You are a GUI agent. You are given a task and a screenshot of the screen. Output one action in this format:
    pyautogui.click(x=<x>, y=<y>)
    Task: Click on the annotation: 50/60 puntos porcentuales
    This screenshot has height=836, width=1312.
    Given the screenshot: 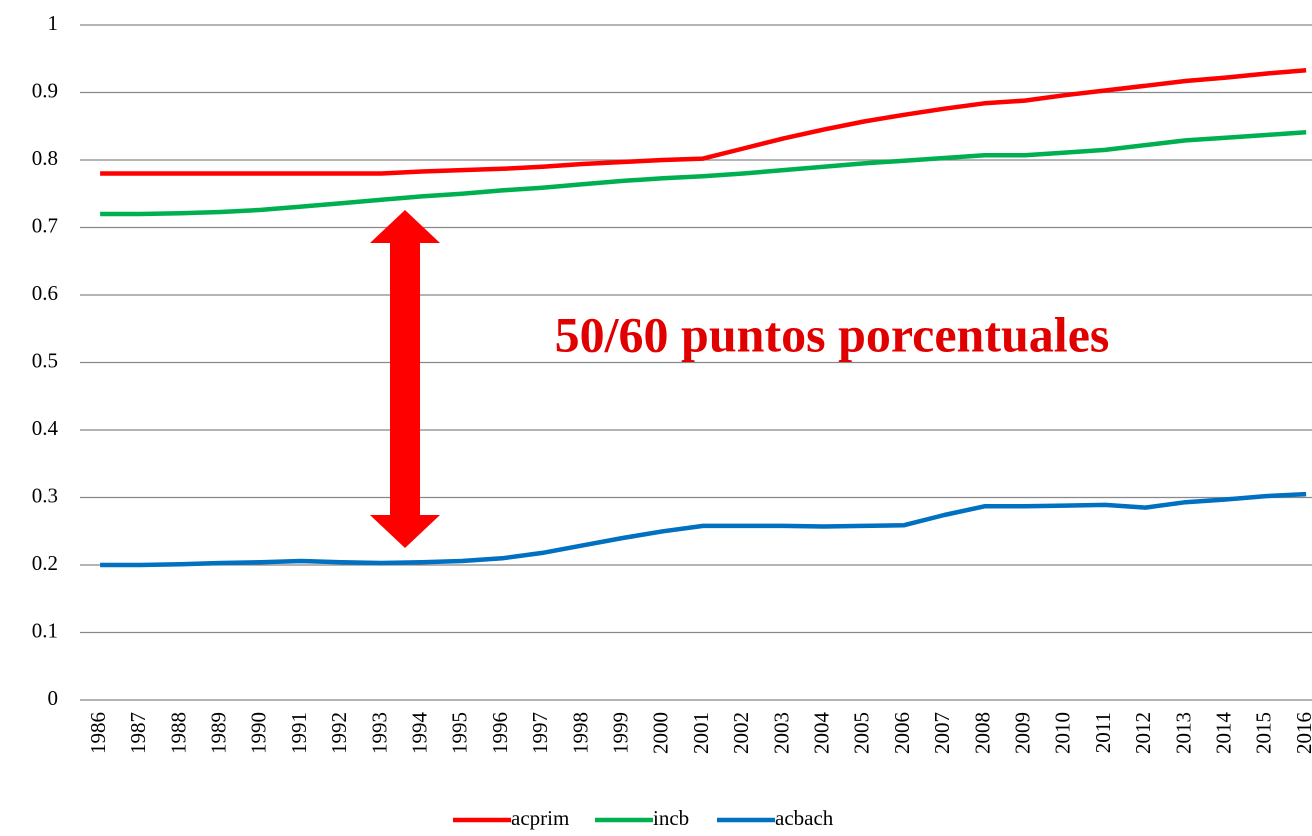 What is the action you would take?
    pyautogui.click(x=832, y=334)
    